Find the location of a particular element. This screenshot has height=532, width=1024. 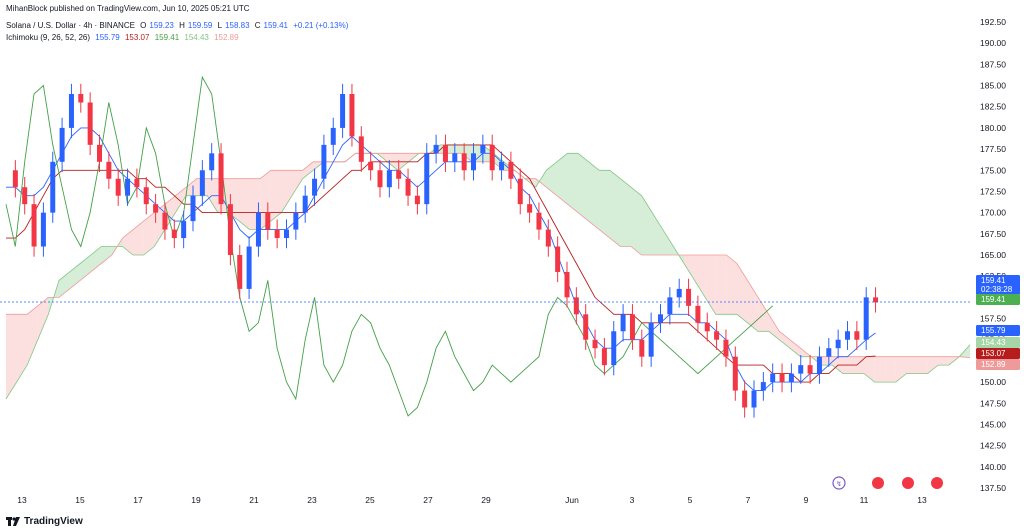

flag-us-icon is located at coordinates (908, 483).